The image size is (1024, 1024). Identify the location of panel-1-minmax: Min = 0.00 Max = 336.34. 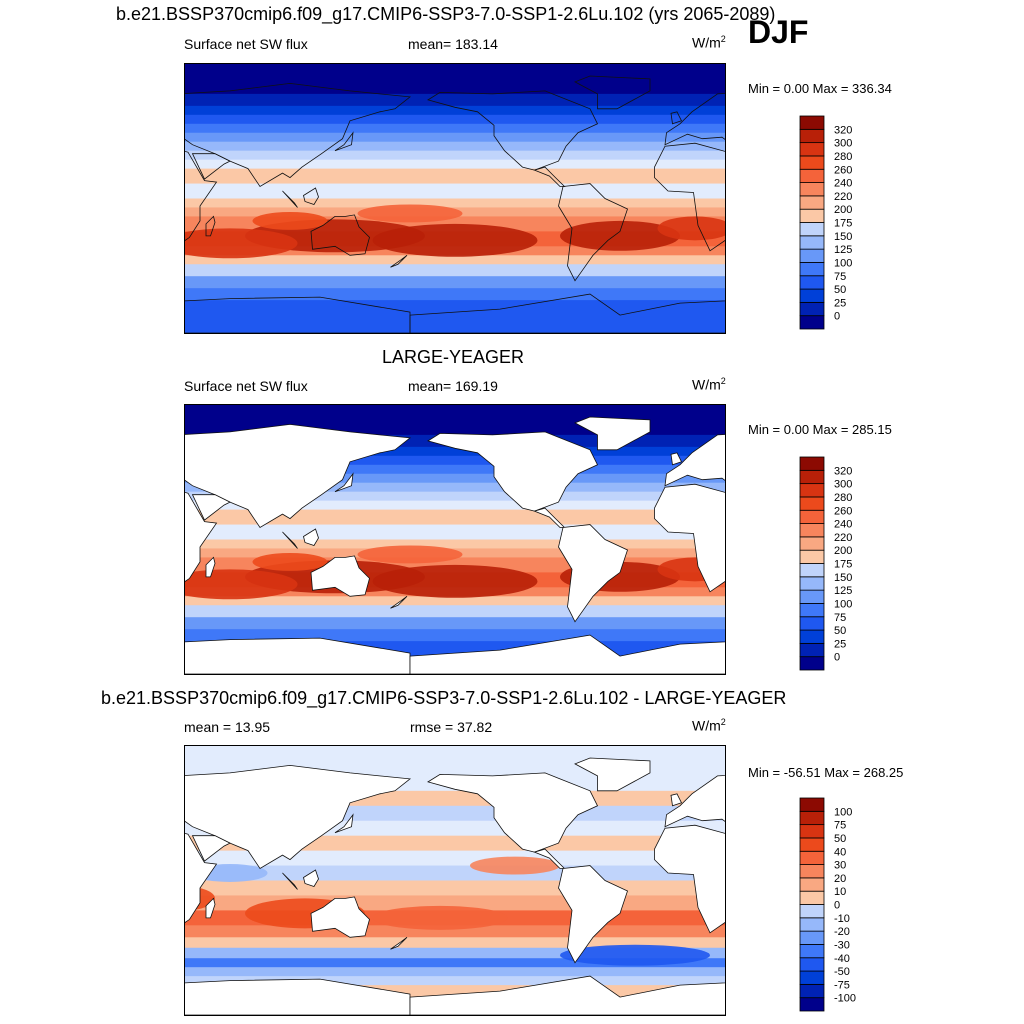
(820, 88).